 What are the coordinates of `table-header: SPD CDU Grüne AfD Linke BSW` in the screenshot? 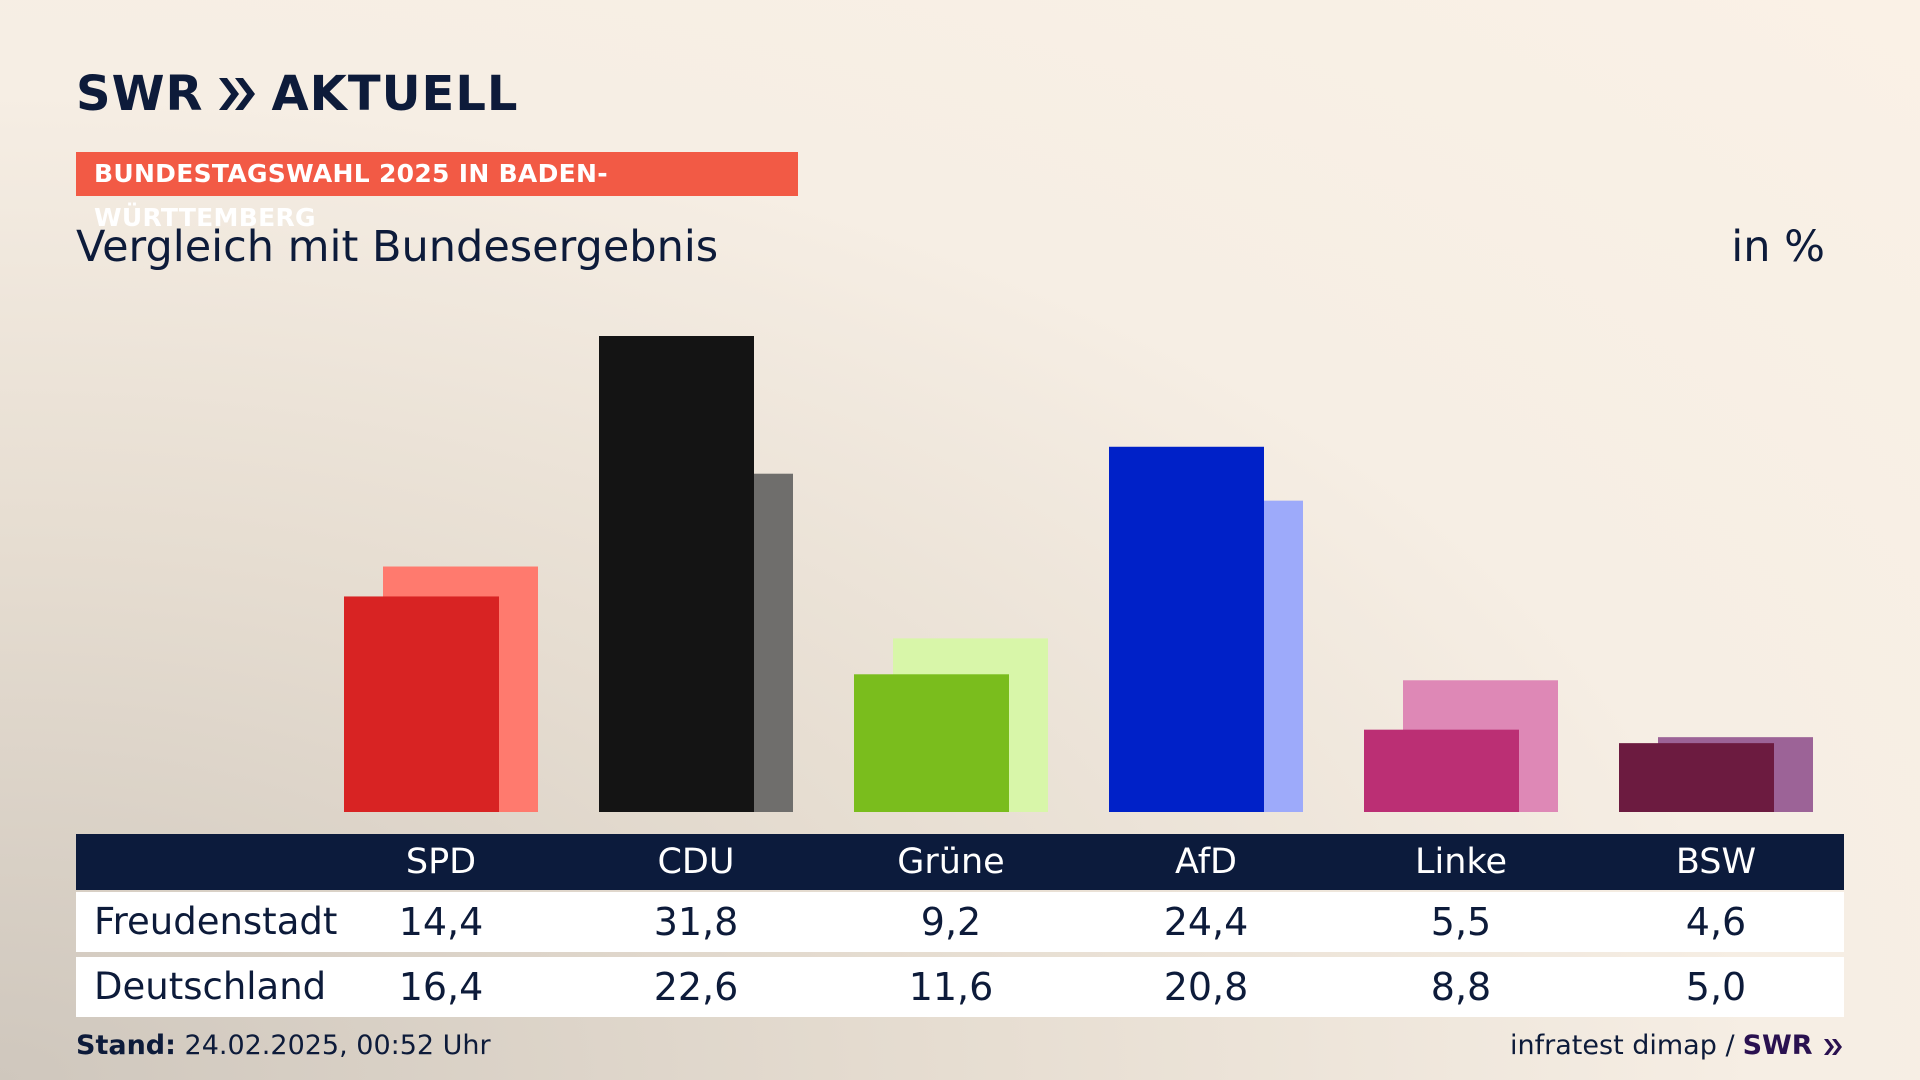 It's located at (960, 862).